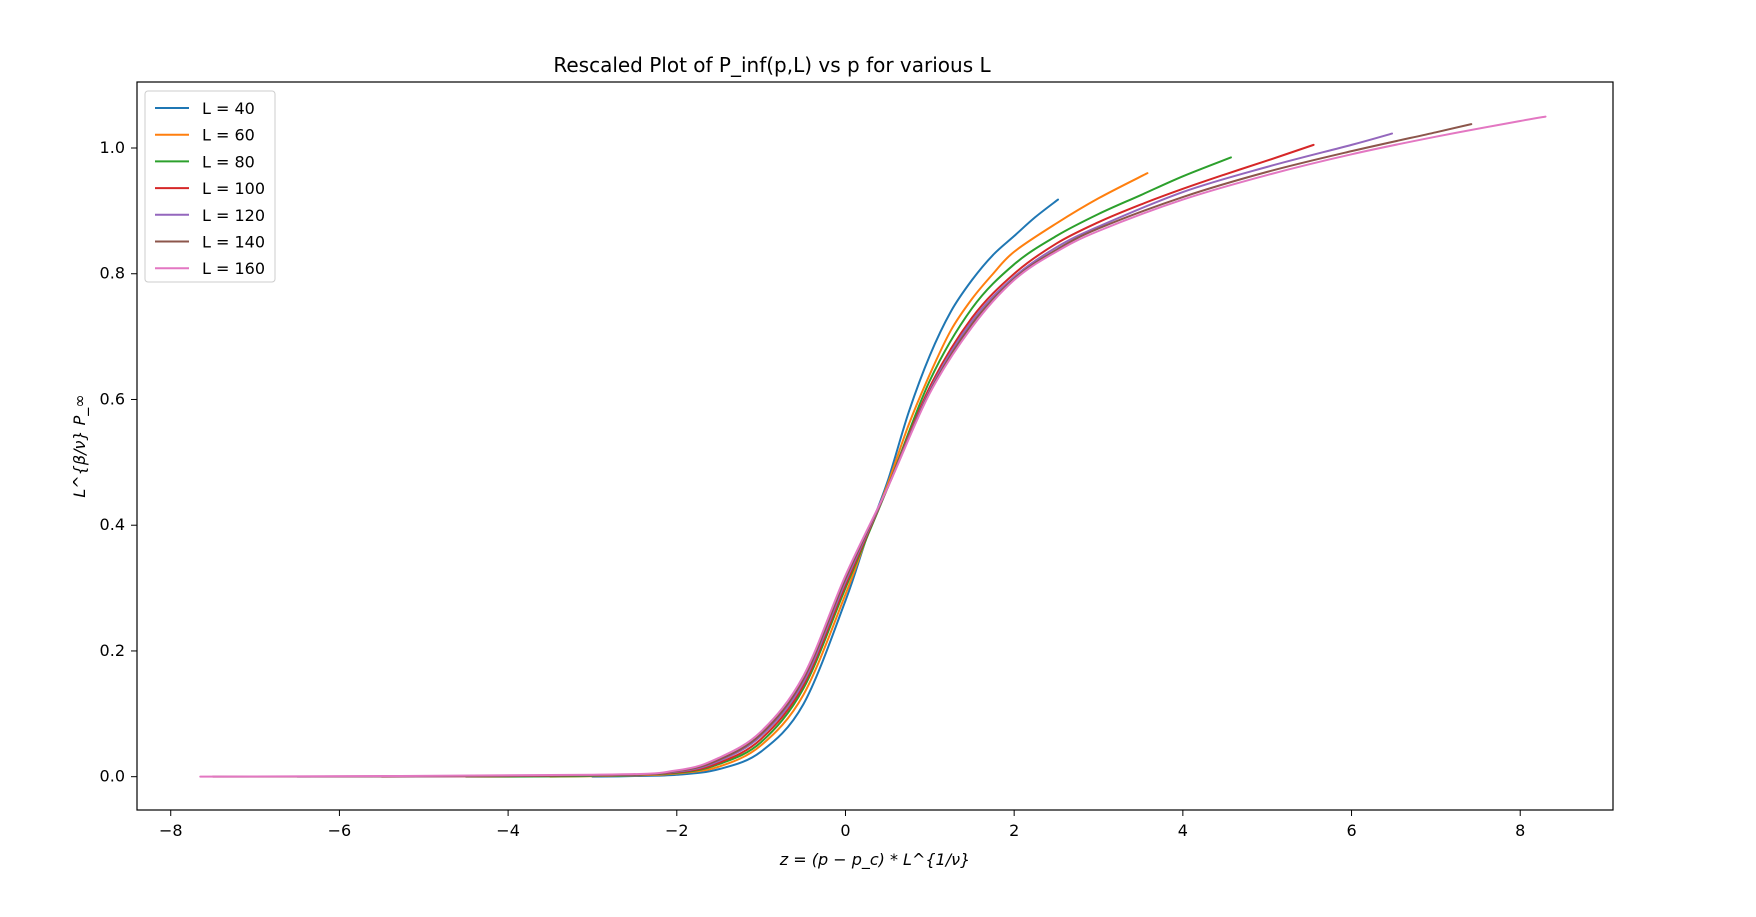 The image size is (1756, 917). Describe the element at coordinates (228, 108) in the screenshot. I see `legend-label: L = 40` at that location.